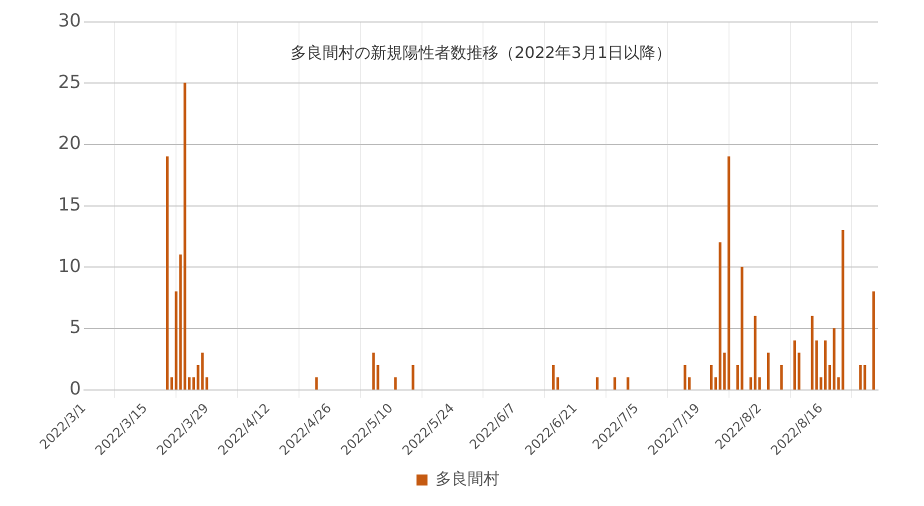  What do you see at coordinates (69, 143) in the screenshot?
I see `y-tick-label: 20` at bounding box center [69, 143].